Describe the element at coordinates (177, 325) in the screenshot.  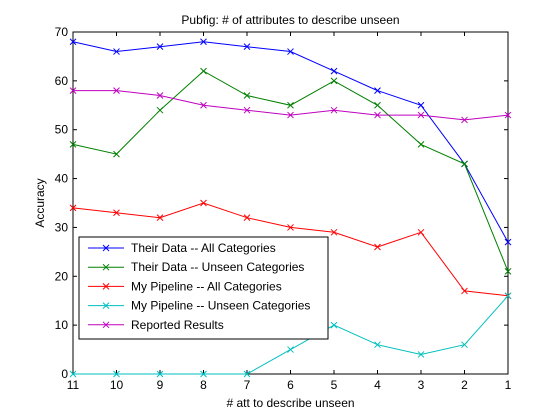
I see `legend-label: Reported Results` at that location.